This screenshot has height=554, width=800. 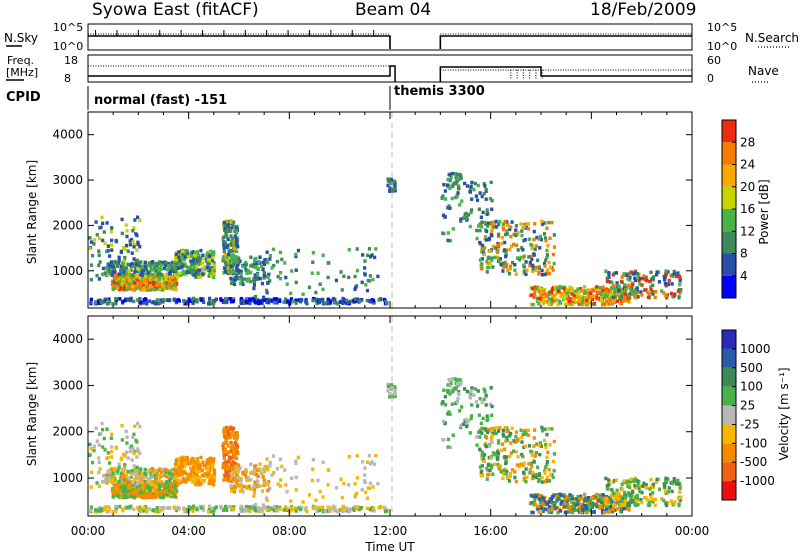 I want to click on colorbar-segment, so click(x=729, y=286).